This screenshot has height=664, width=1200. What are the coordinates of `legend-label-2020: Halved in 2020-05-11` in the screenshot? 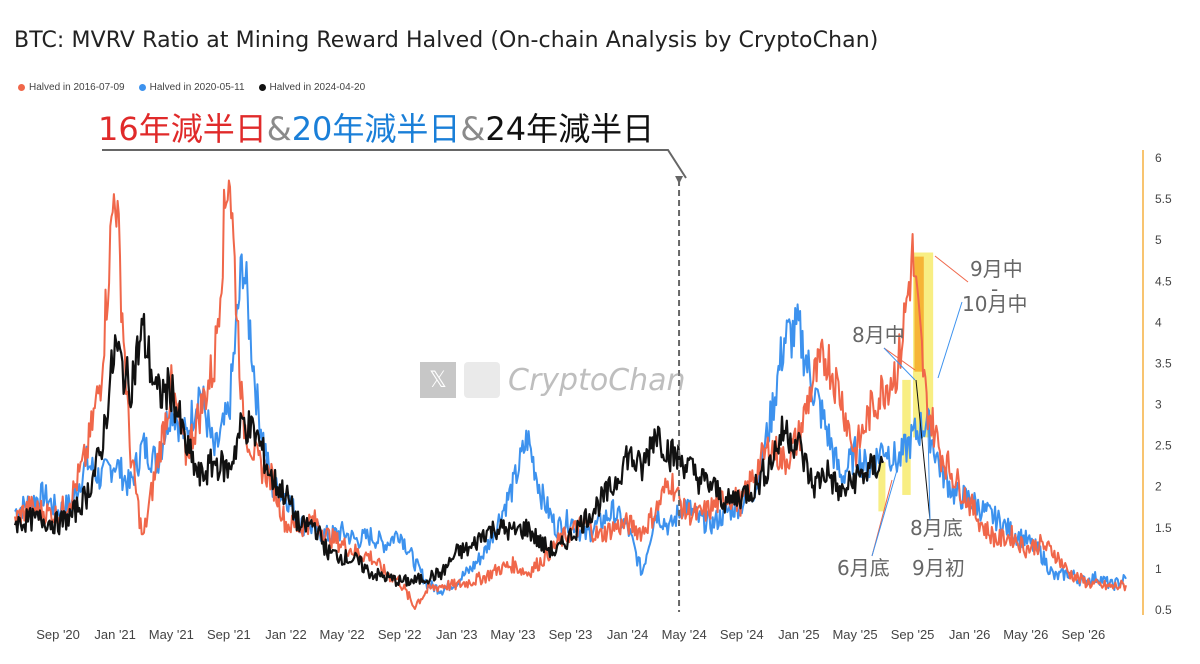 It's located at (197, 87).